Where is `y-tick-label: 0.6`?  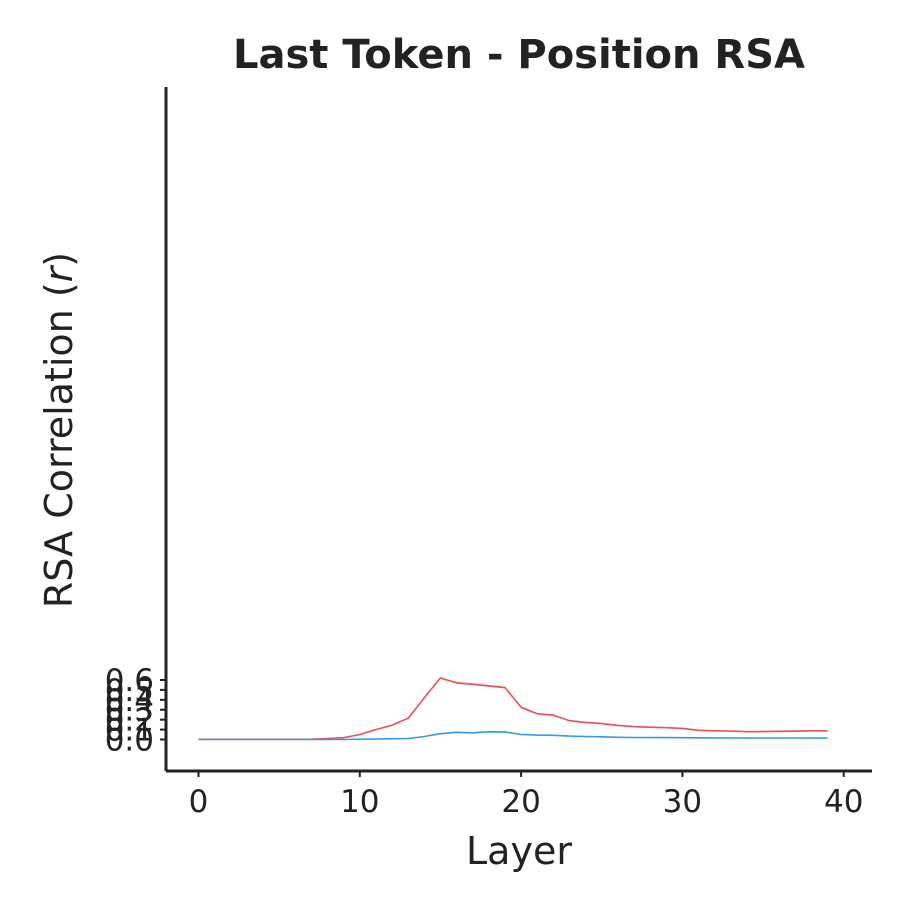 y-tick-label: 0.6 is located at coordinates (129, 681).